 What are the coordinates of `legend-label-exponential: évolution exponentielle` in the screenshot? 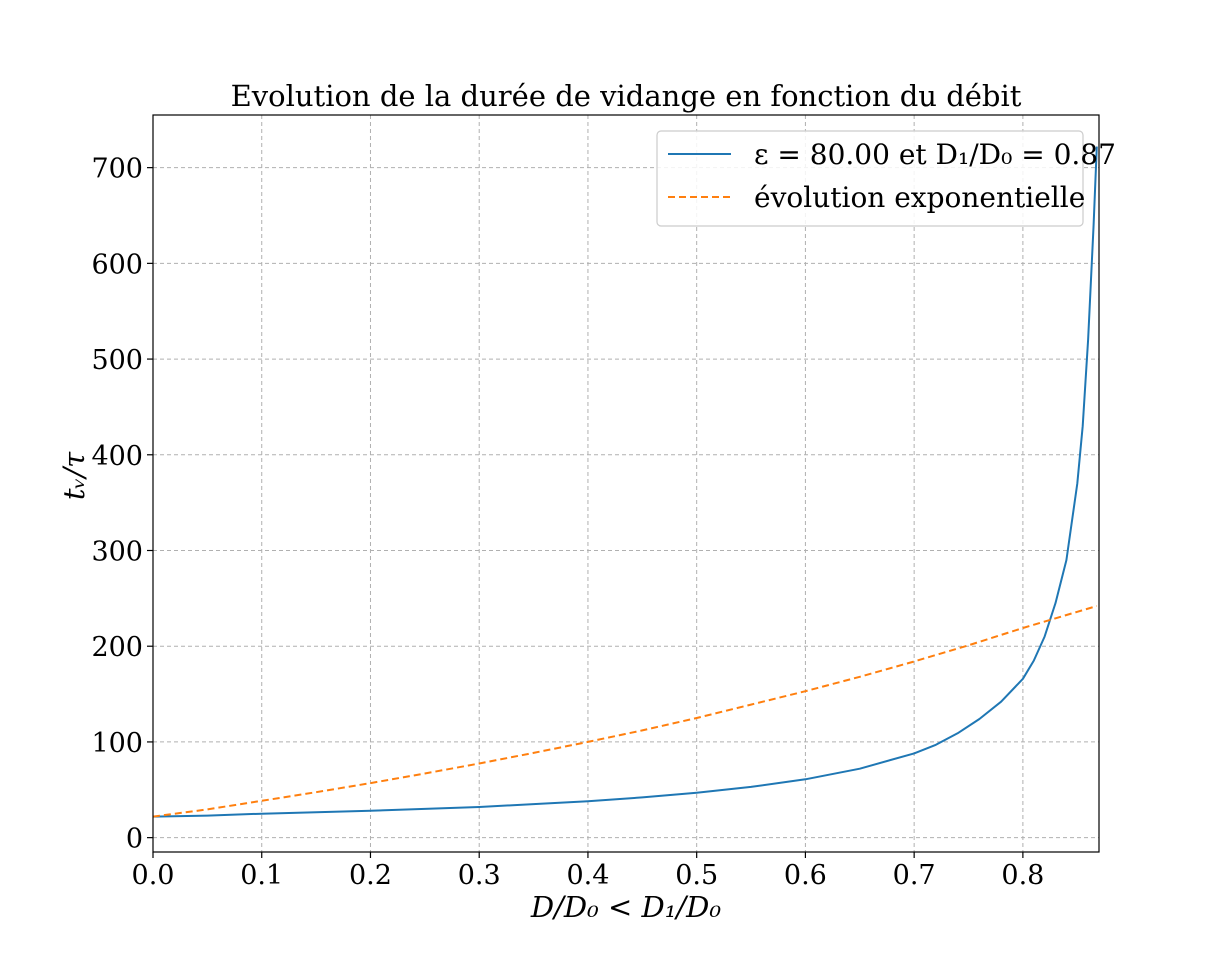 It's located at (919, 197).